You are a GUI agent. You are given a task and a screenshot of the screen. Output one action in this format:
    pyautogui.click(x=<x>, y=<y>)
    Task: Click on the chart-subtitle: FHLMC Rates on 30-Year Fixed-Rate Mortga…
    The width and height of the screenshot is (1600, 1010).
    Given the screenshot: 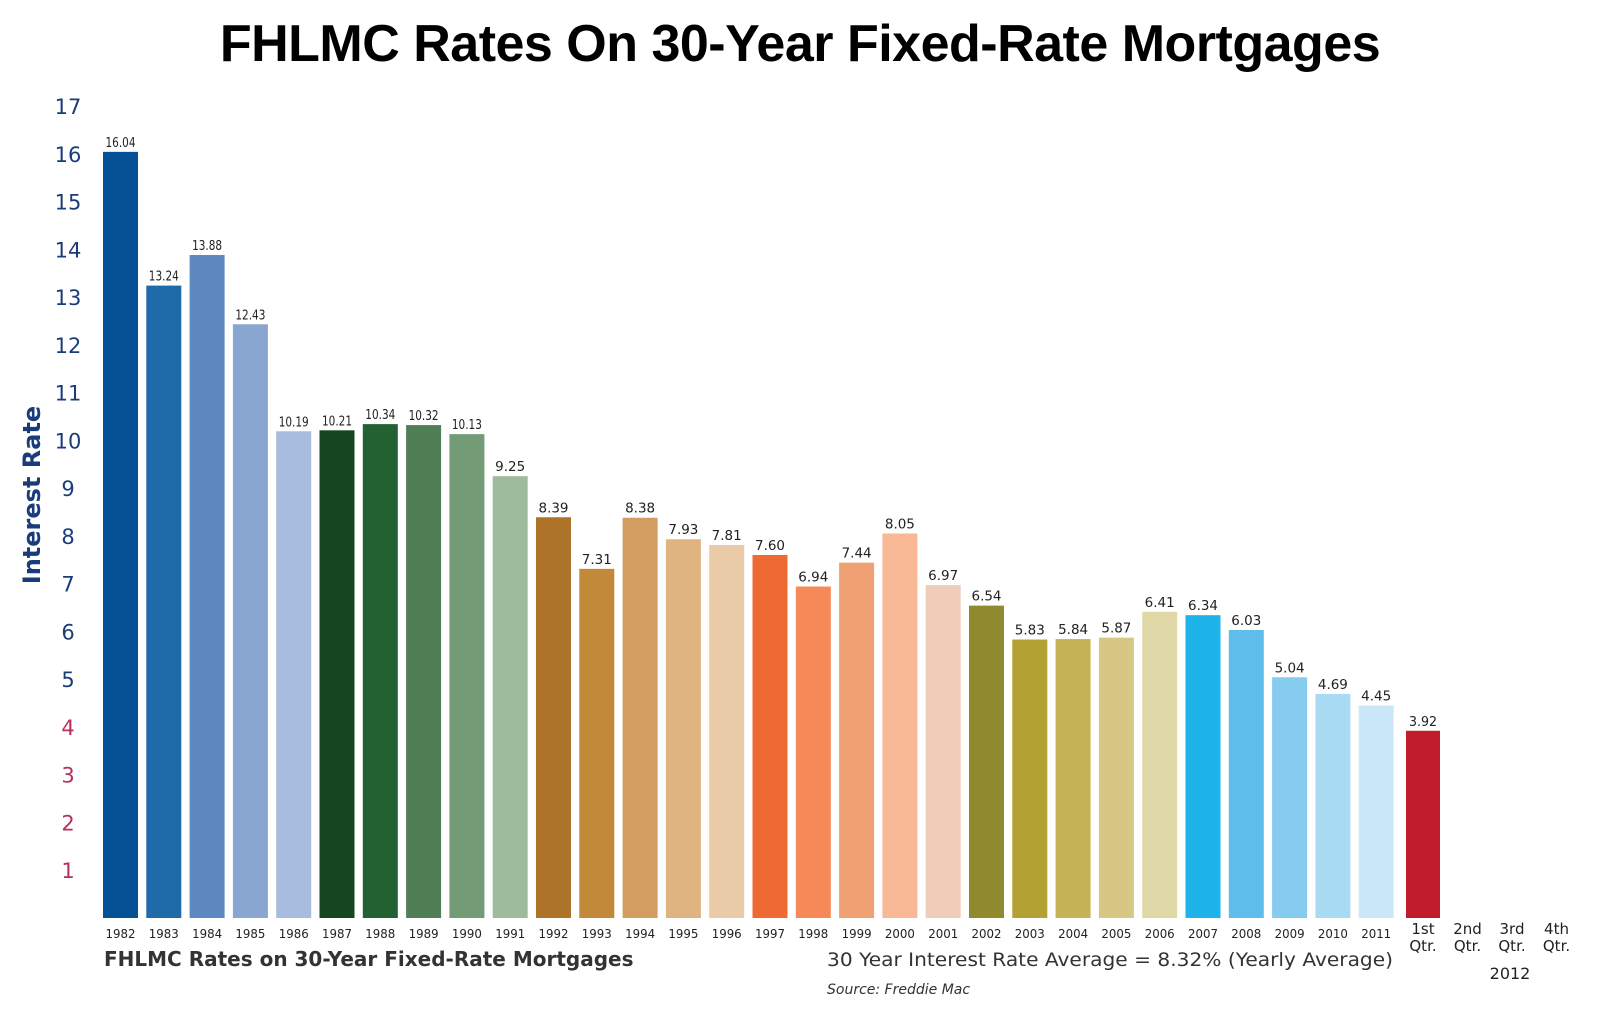 What is the action you would take?
    pyautogui.click(x=369, y=959)
    